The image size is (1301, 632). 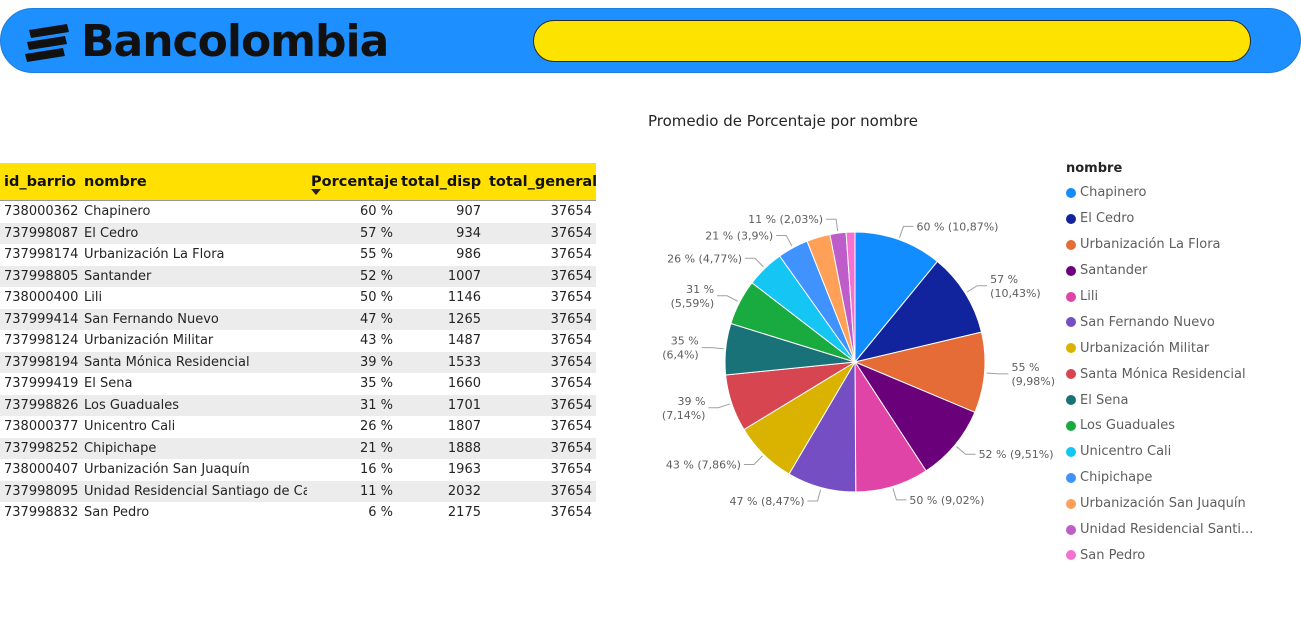 I want to click on cell-id-barrio: 737998805, so click(x=40, y=276).